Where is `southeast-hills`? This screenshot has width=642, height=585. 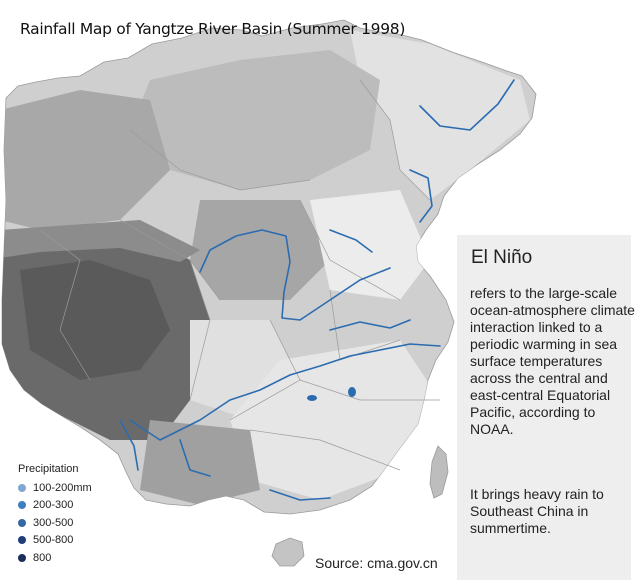 southeast-hills is located at coordinates (335, 420).